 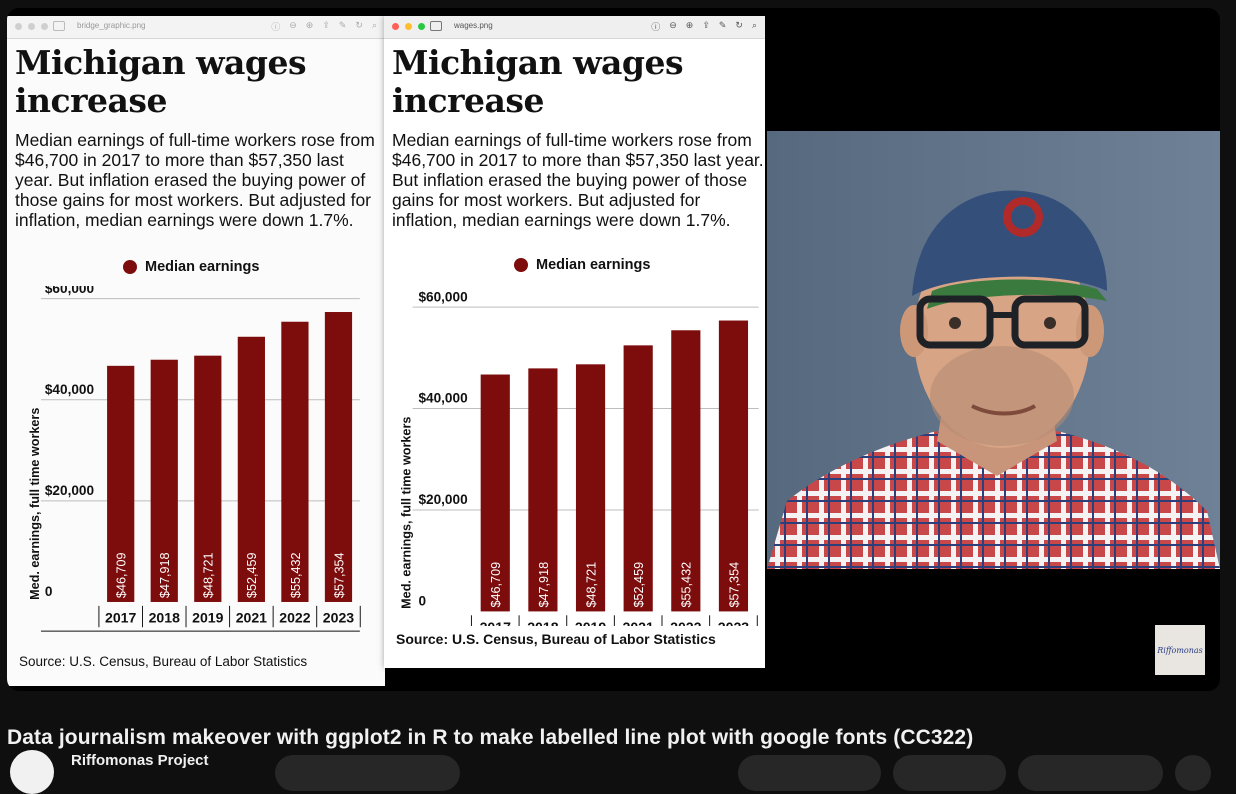 I want to click on window-filename: wages.png, so click(x=473, y=25).